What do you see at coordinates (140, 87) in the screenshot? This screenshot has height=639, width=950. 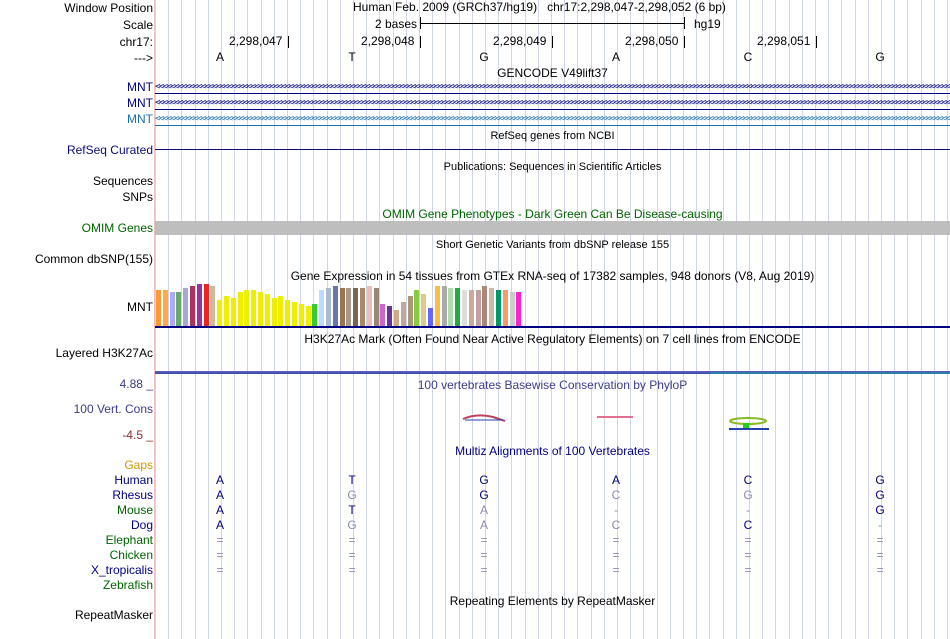 I see `gencode-track-label-1: MNT` at bounding box center [140, 87].